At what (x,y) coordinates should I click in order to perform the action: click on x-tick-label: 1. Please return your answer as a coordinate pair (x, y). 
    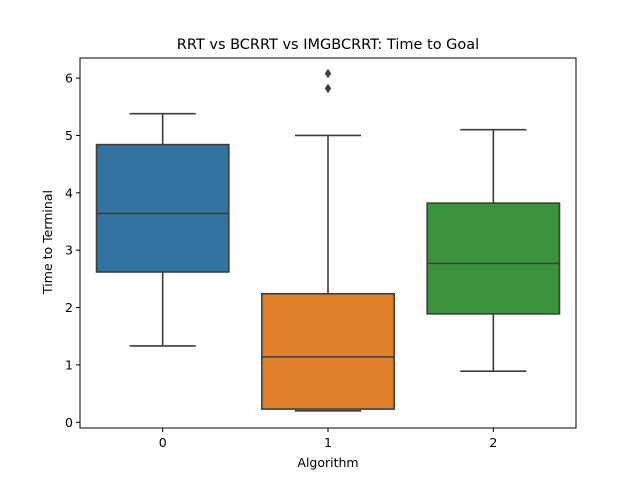
    Looking at the image, I should click on (328, 442).